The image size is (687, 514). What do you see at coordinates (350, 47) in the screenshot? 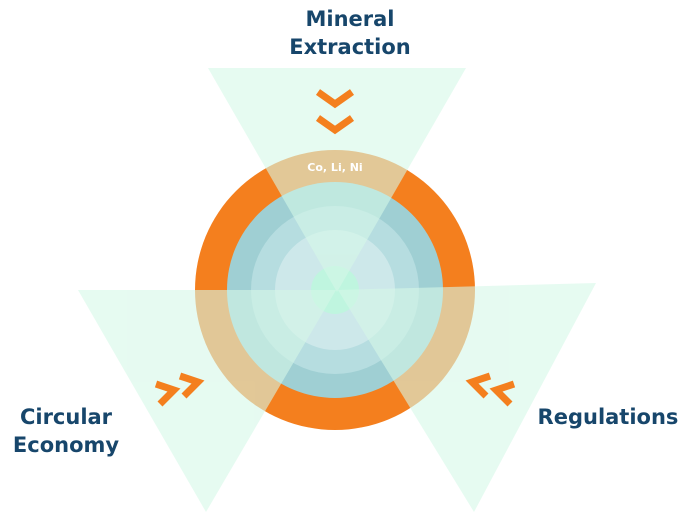
I see `node-label: Extraction` at bounding box center [350, 47].